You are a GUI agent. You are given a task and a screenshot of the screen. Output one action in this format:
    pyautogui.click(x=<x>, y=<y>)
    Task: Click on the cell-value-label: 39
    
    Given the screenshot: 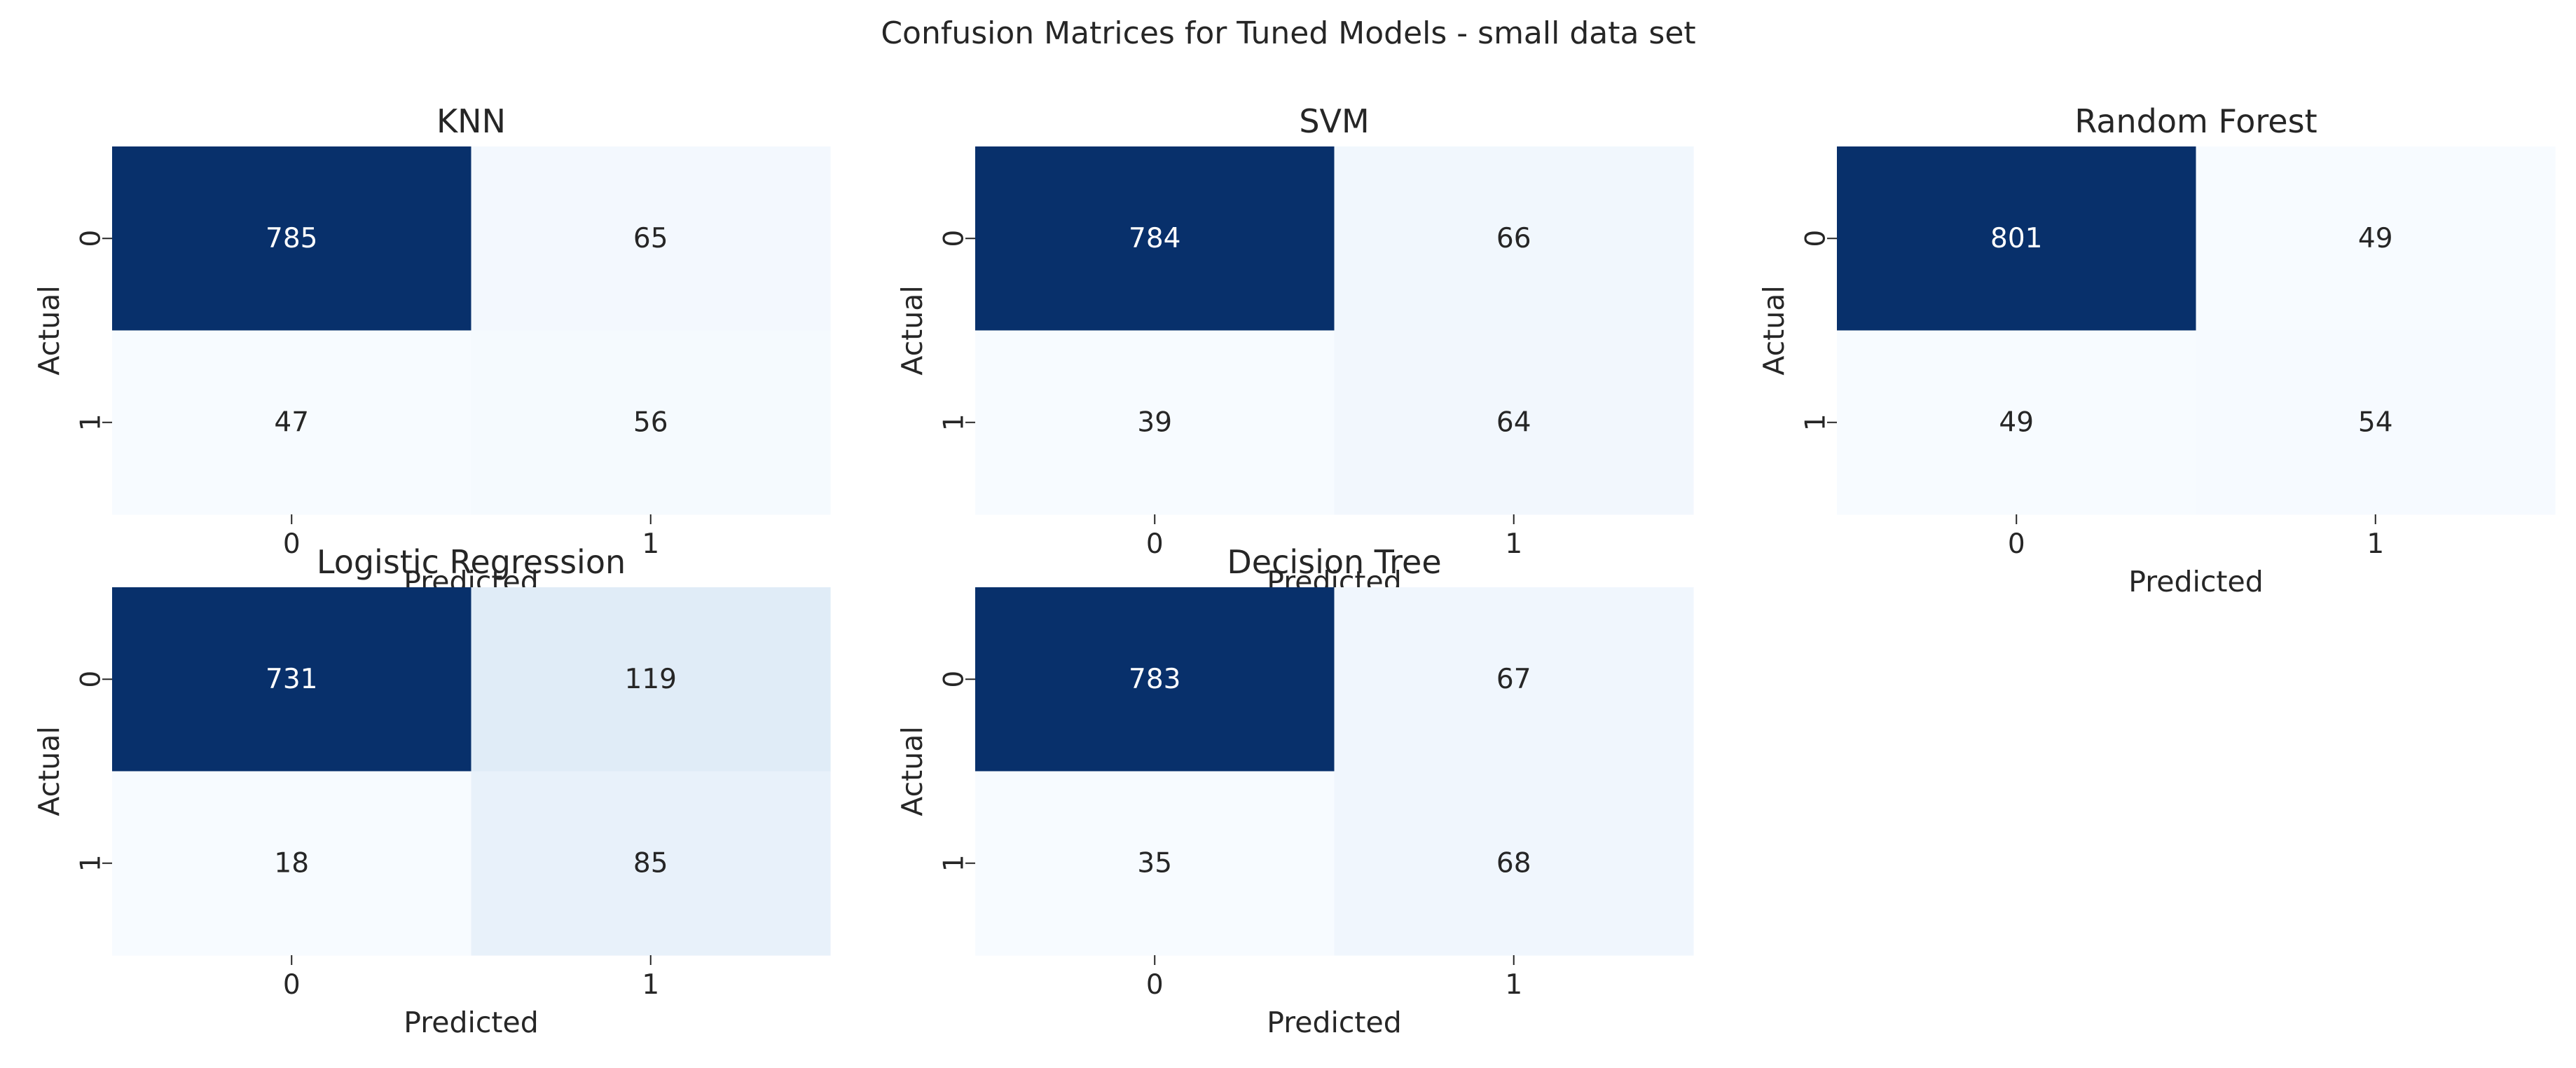 What is the action you would take?
    pyautogui.click(x=1154, y=422)
    